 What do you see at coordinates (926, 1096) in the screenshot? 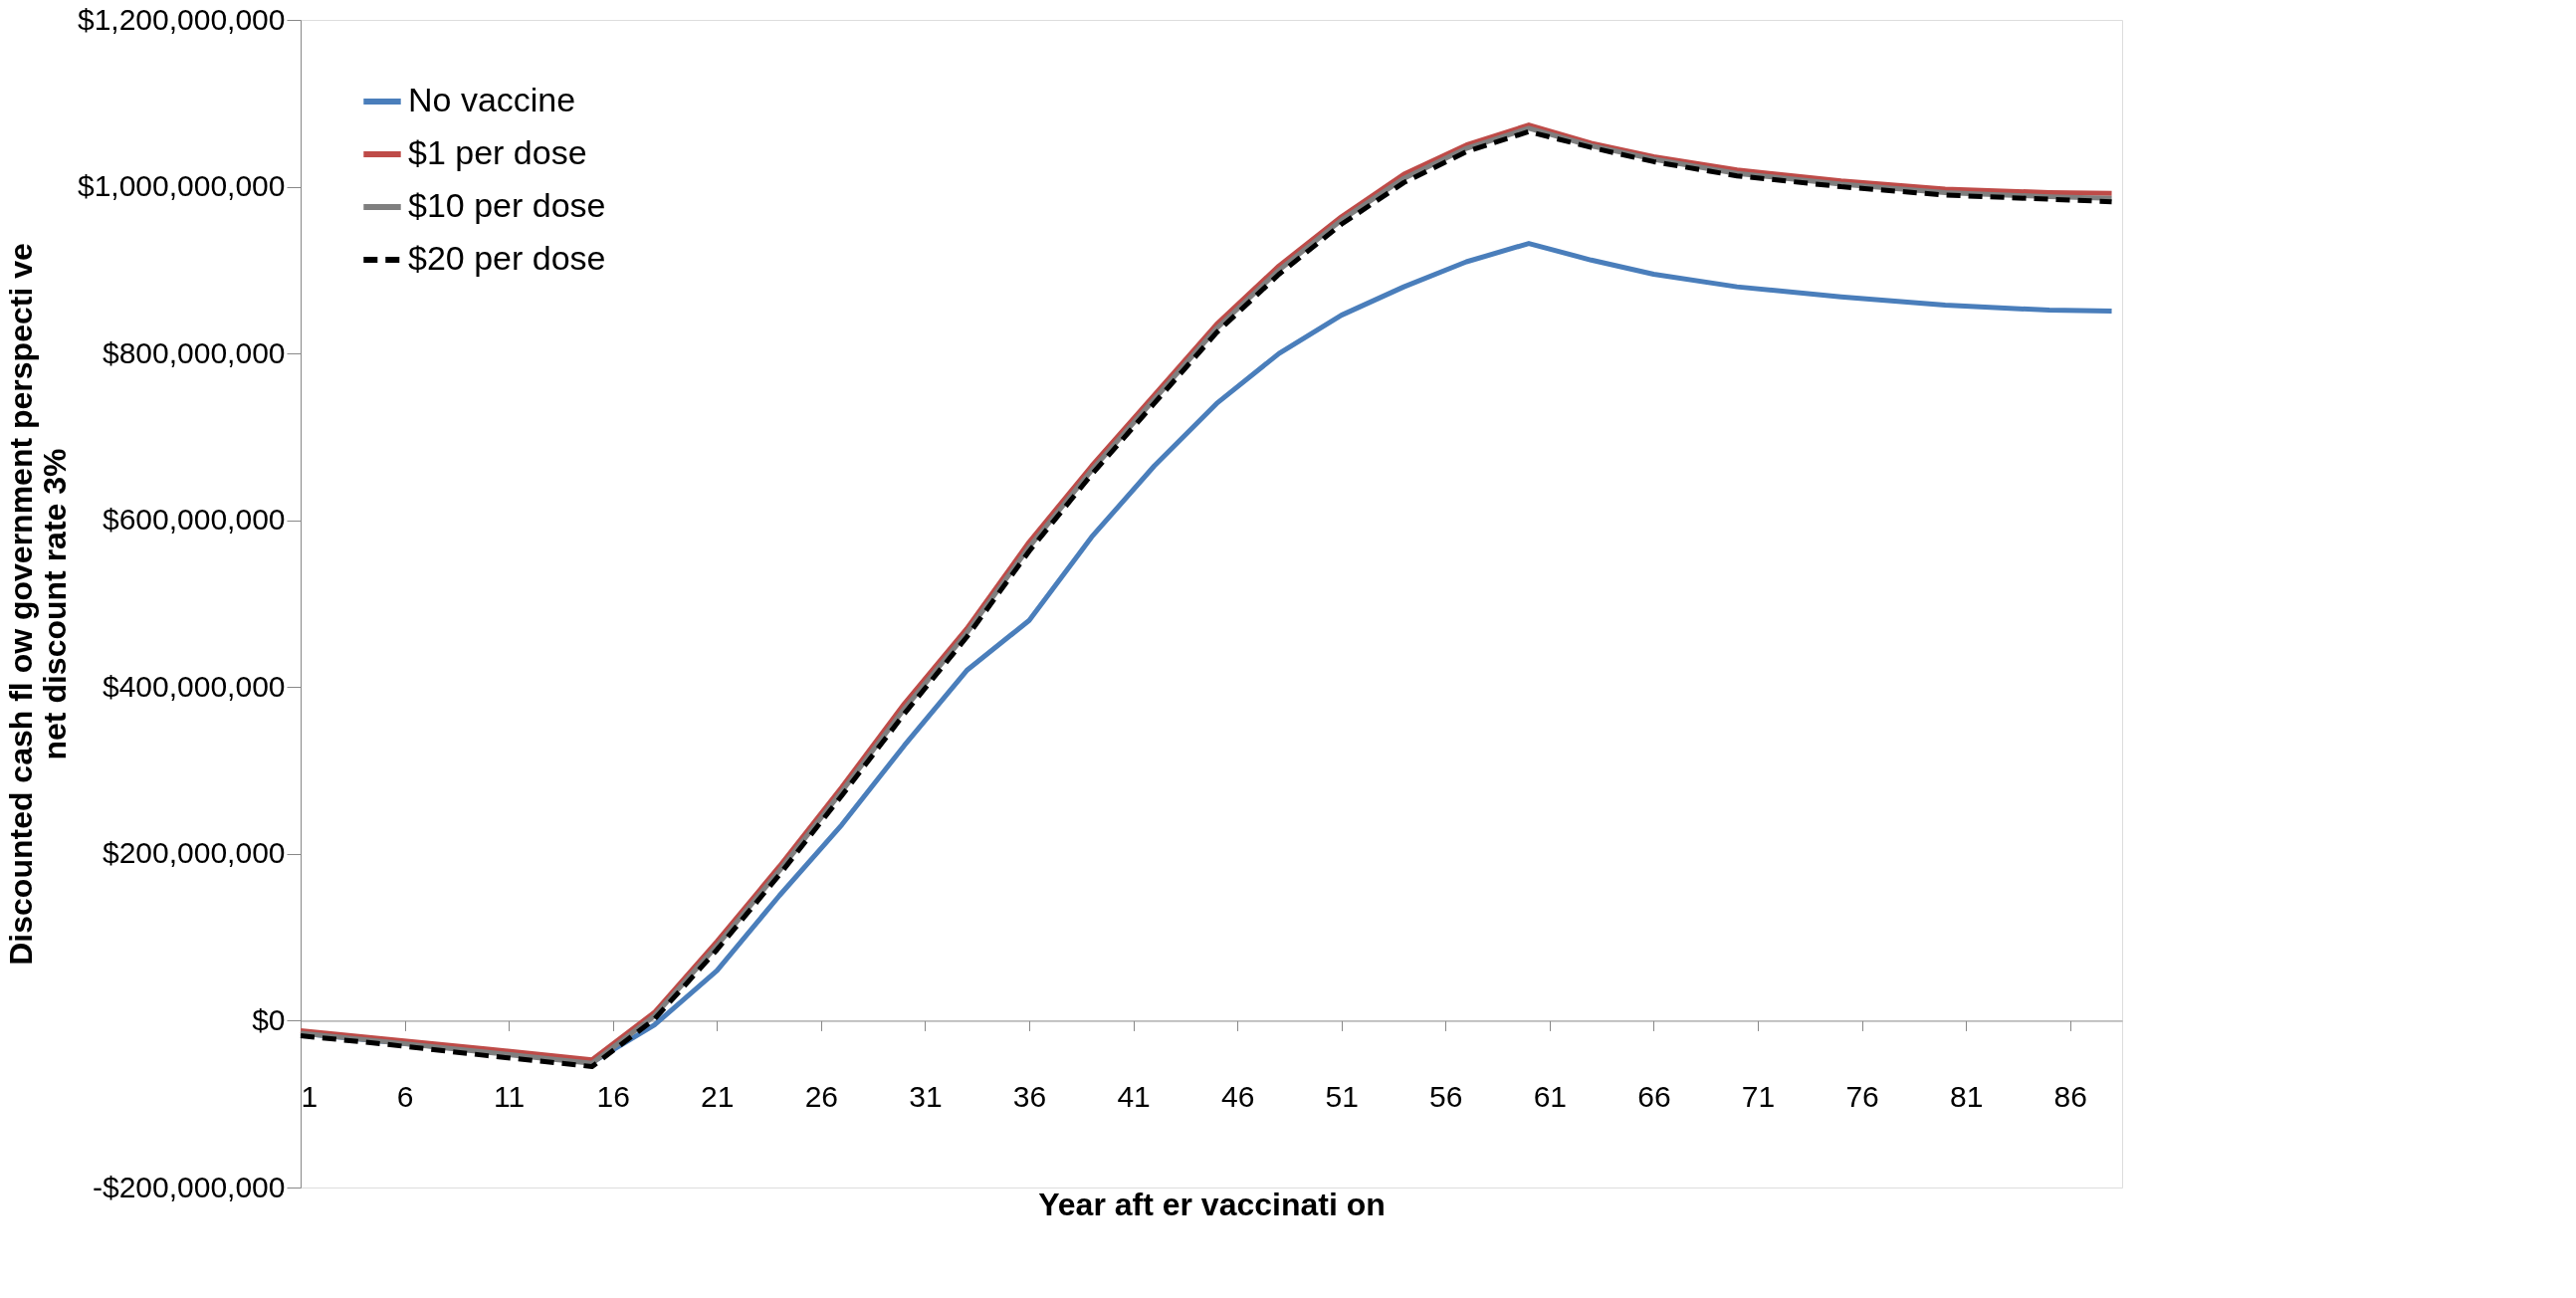
I see `x-tick-label: 31` at bounding box center [926, 1096].